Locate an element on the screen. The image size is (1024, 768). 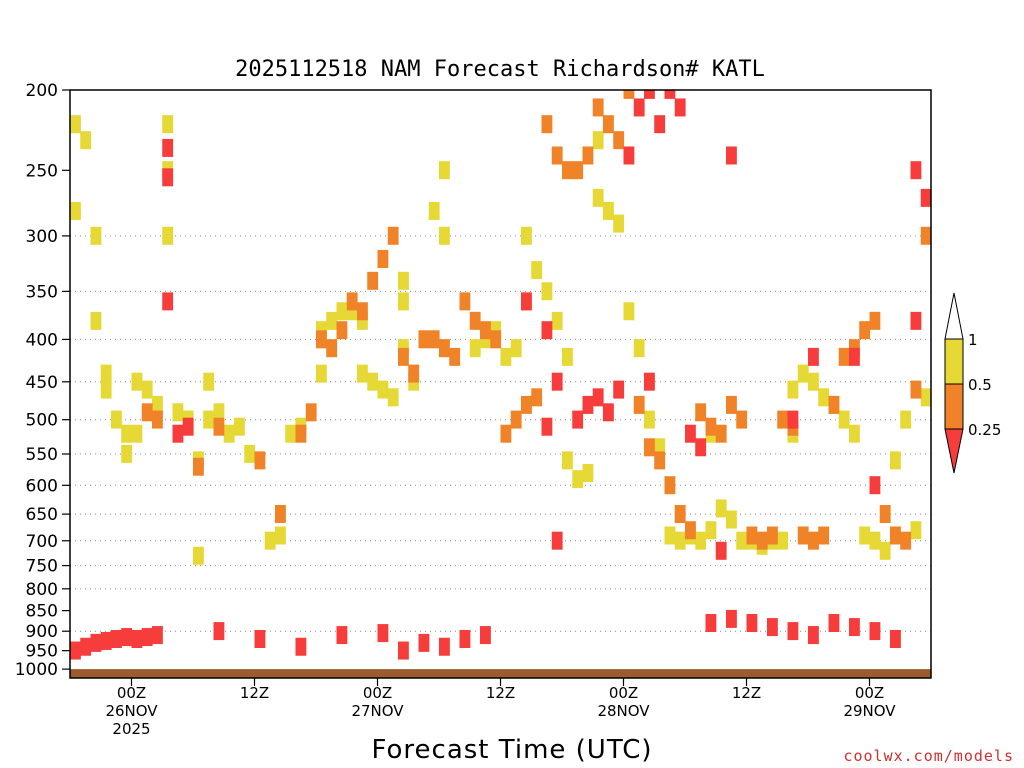
ri_0.5_to_1-cell-31 is located at coordinates (321, 330).